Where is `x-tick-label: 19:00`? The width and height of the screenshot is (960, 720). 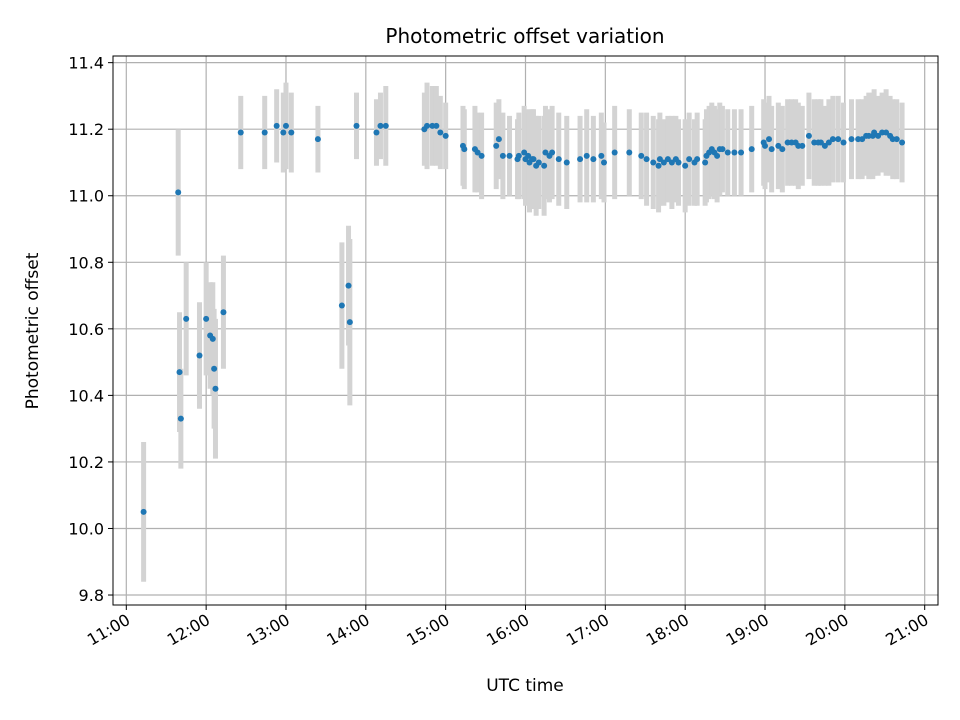 x-tick-label: 19:00 is located at coordinates (747, 630).